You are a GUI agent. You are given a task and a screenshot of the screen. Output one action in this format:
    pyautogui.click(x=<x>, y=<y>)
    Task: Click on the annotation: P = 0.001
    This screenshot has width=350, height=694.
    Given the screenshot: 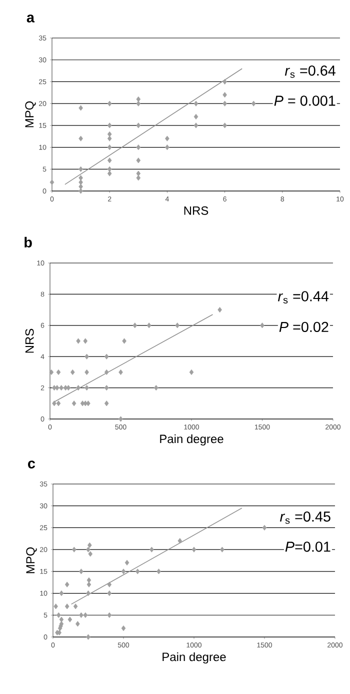 What is the action you would take?
    pyautogui.click(x=305, y=101)
    